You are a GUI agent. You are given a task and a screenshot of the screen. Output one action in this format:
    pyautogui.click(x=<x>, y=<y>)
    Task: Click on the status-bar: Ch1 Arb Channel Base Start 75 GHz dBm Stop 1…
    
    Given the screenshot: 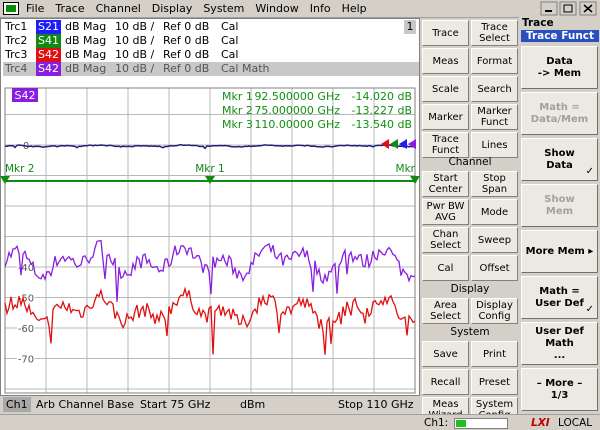 What is the action you would take?
    pyautogui.click(x=210, y=404)
    